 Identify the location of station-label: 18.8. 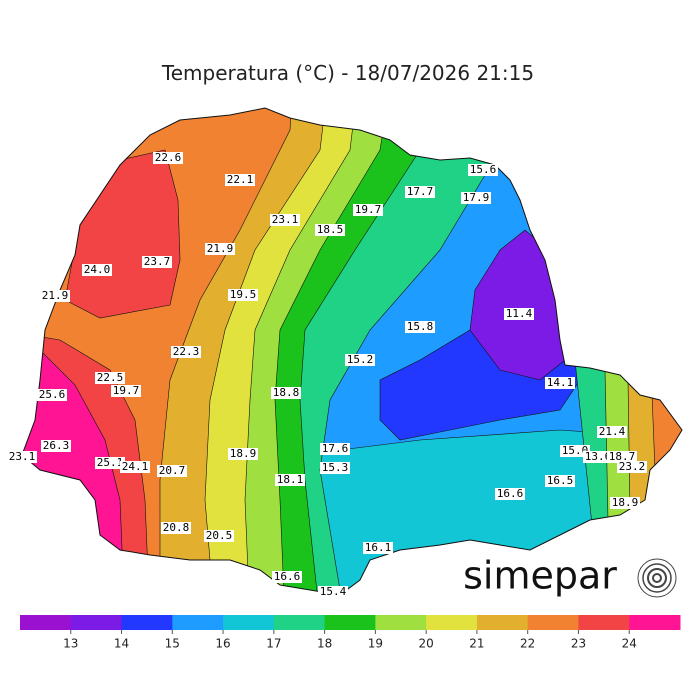
(286, 392).